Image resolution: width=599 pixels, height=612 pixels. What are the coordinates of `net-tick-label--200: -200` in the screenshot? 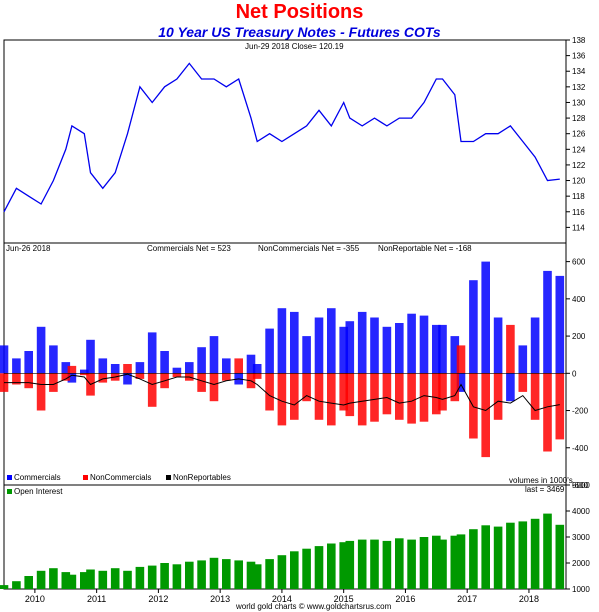 It's located at (580, 411).